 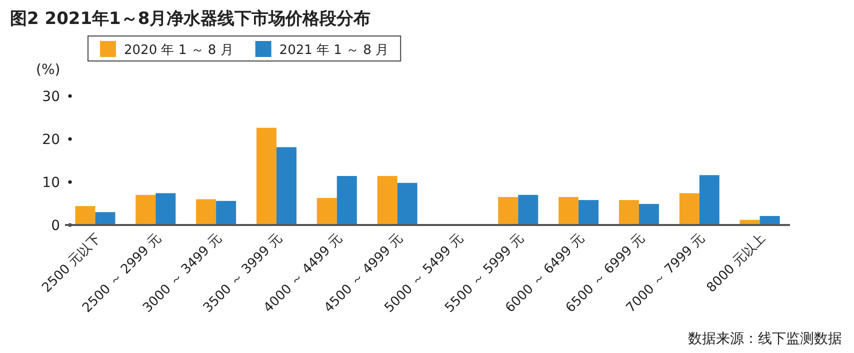 What do you see at coordinates (48, 70) in the screenshot?
I see `y-axis-title: (%)` at bounding box center [48, 70].